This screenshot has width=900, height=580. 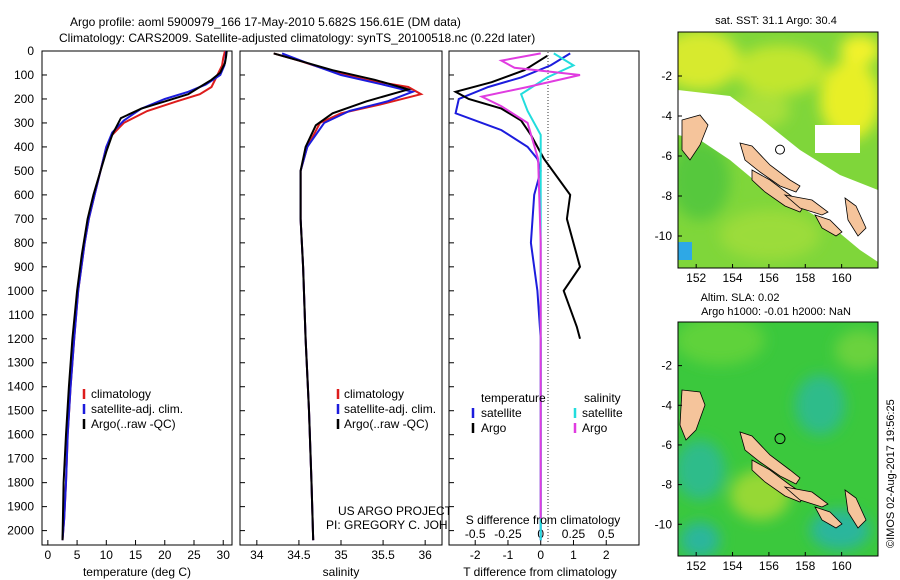 I want to click on depth-ytick-label: 0, so click(x=30, y=51).